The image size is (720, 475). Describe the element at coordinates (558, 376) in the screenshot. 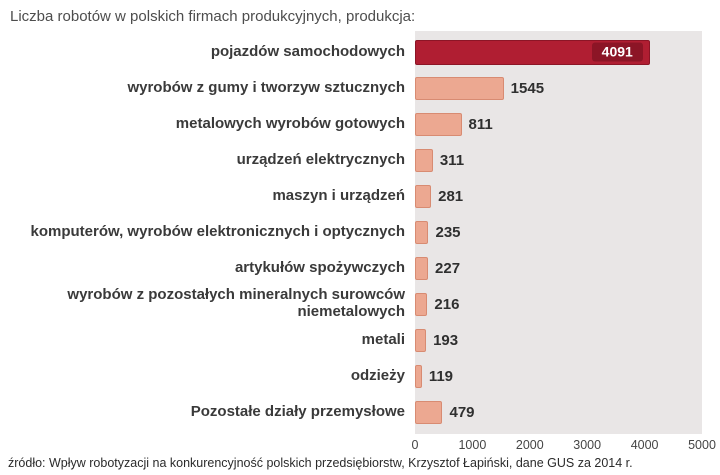

I see `bar-track: 119` at that location.